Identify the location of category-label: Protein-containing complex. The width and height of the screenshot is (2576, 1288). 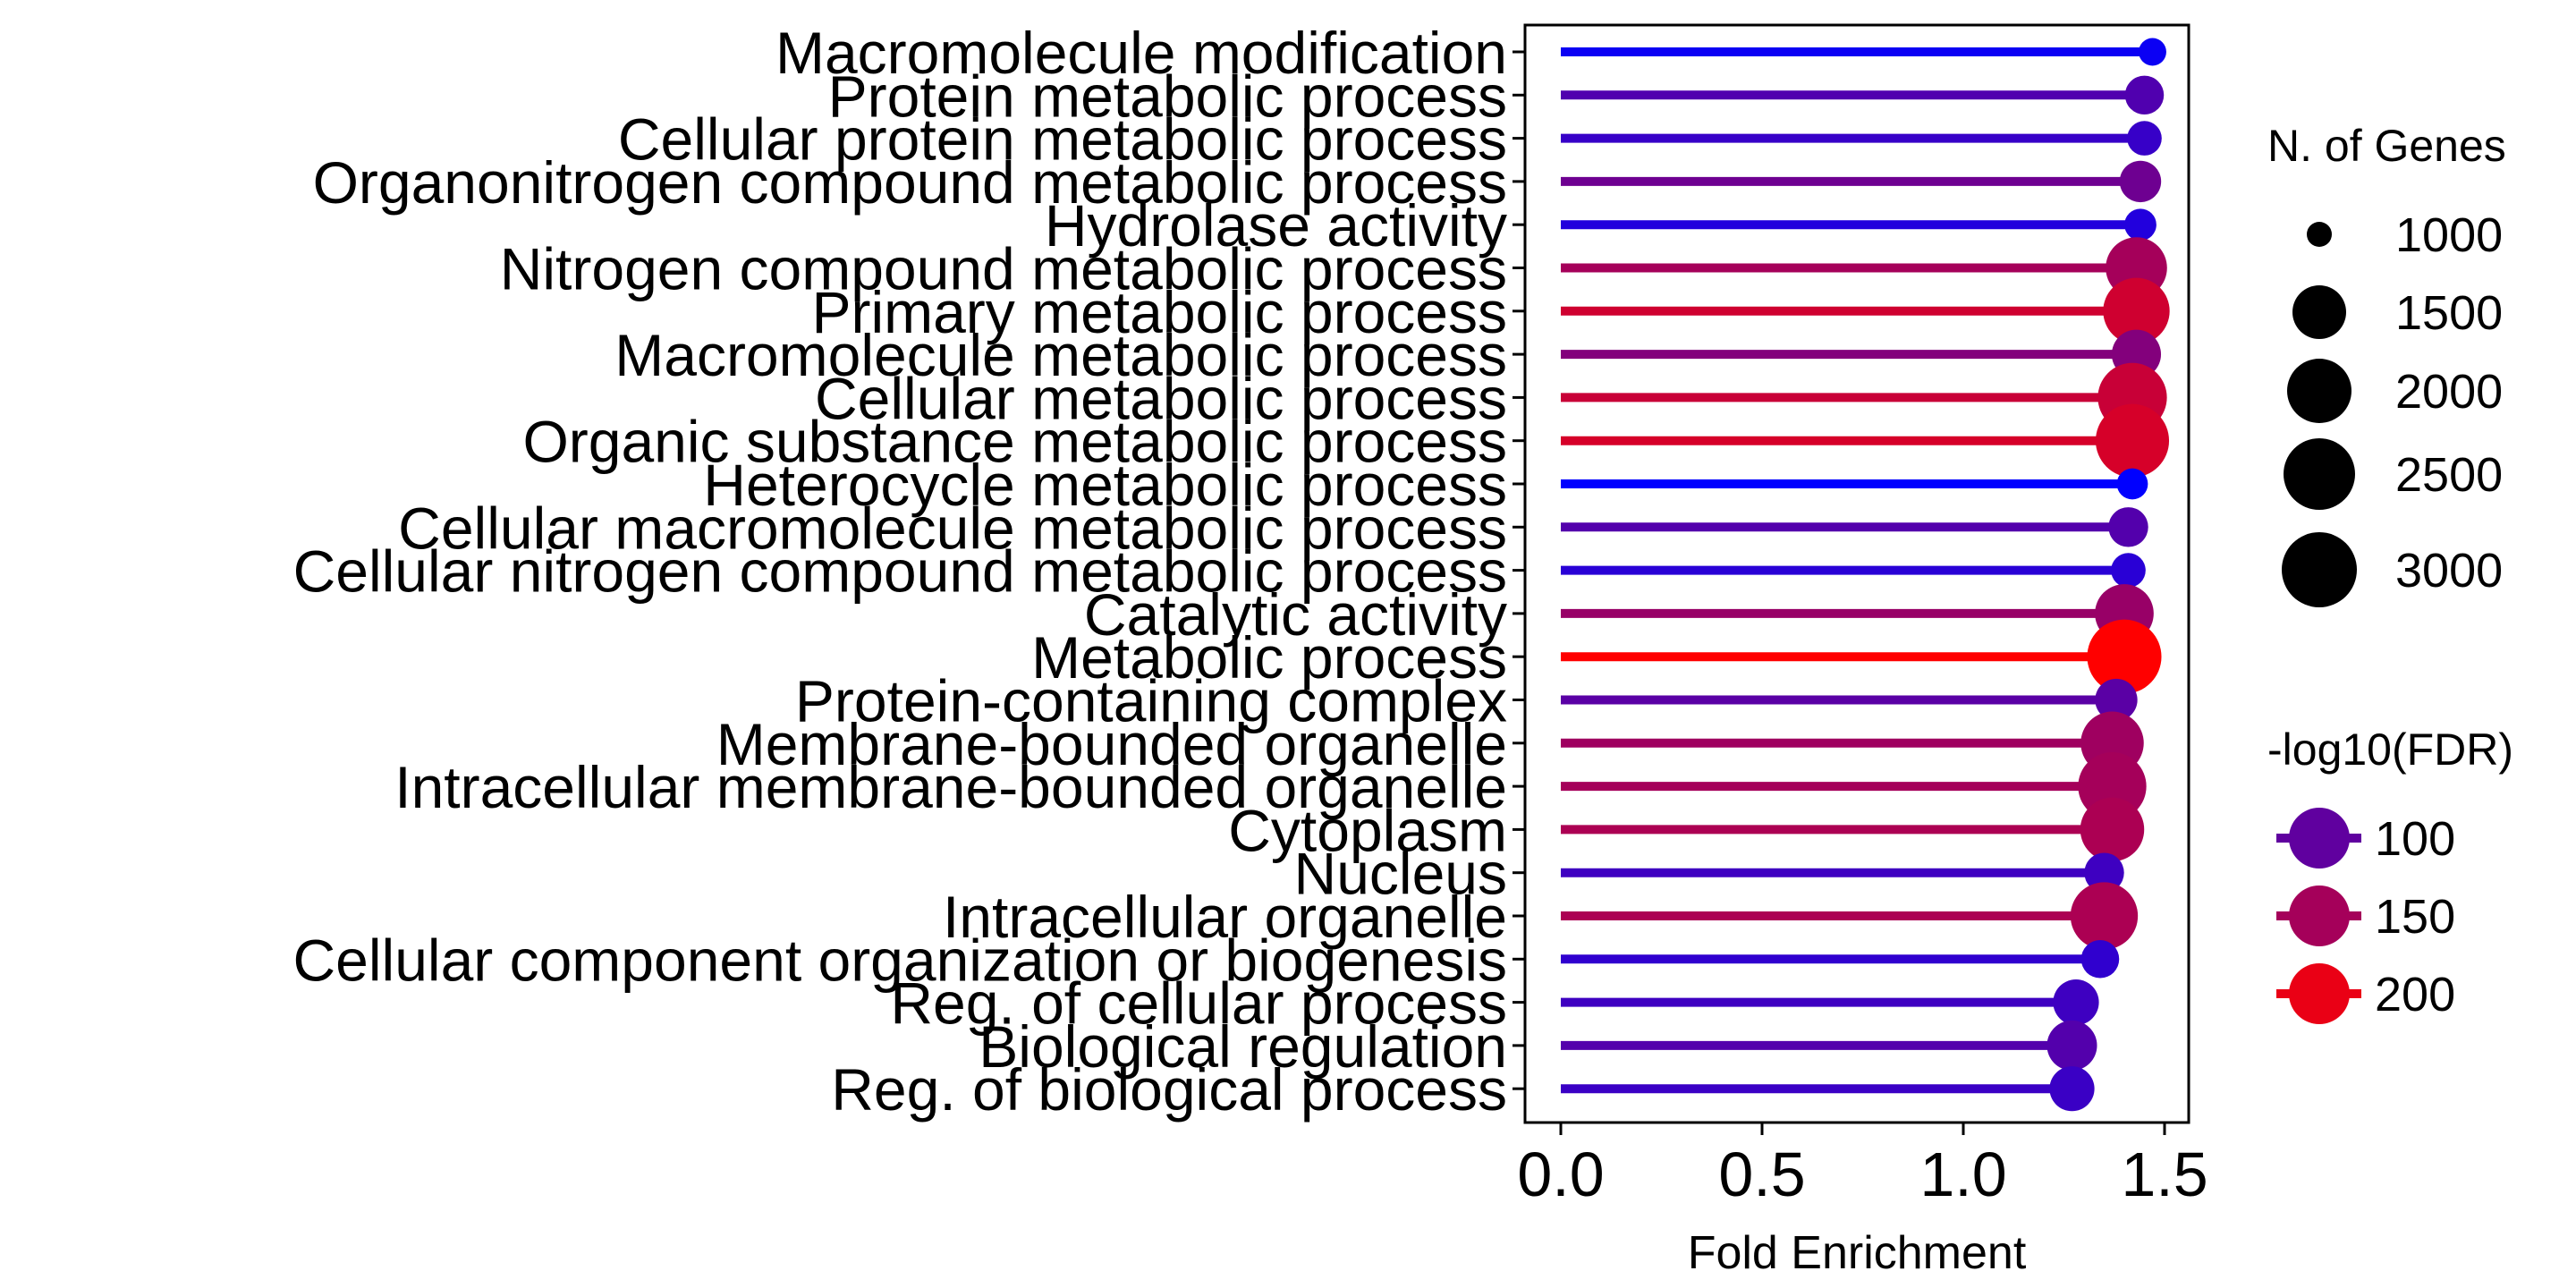
(1151, 701).